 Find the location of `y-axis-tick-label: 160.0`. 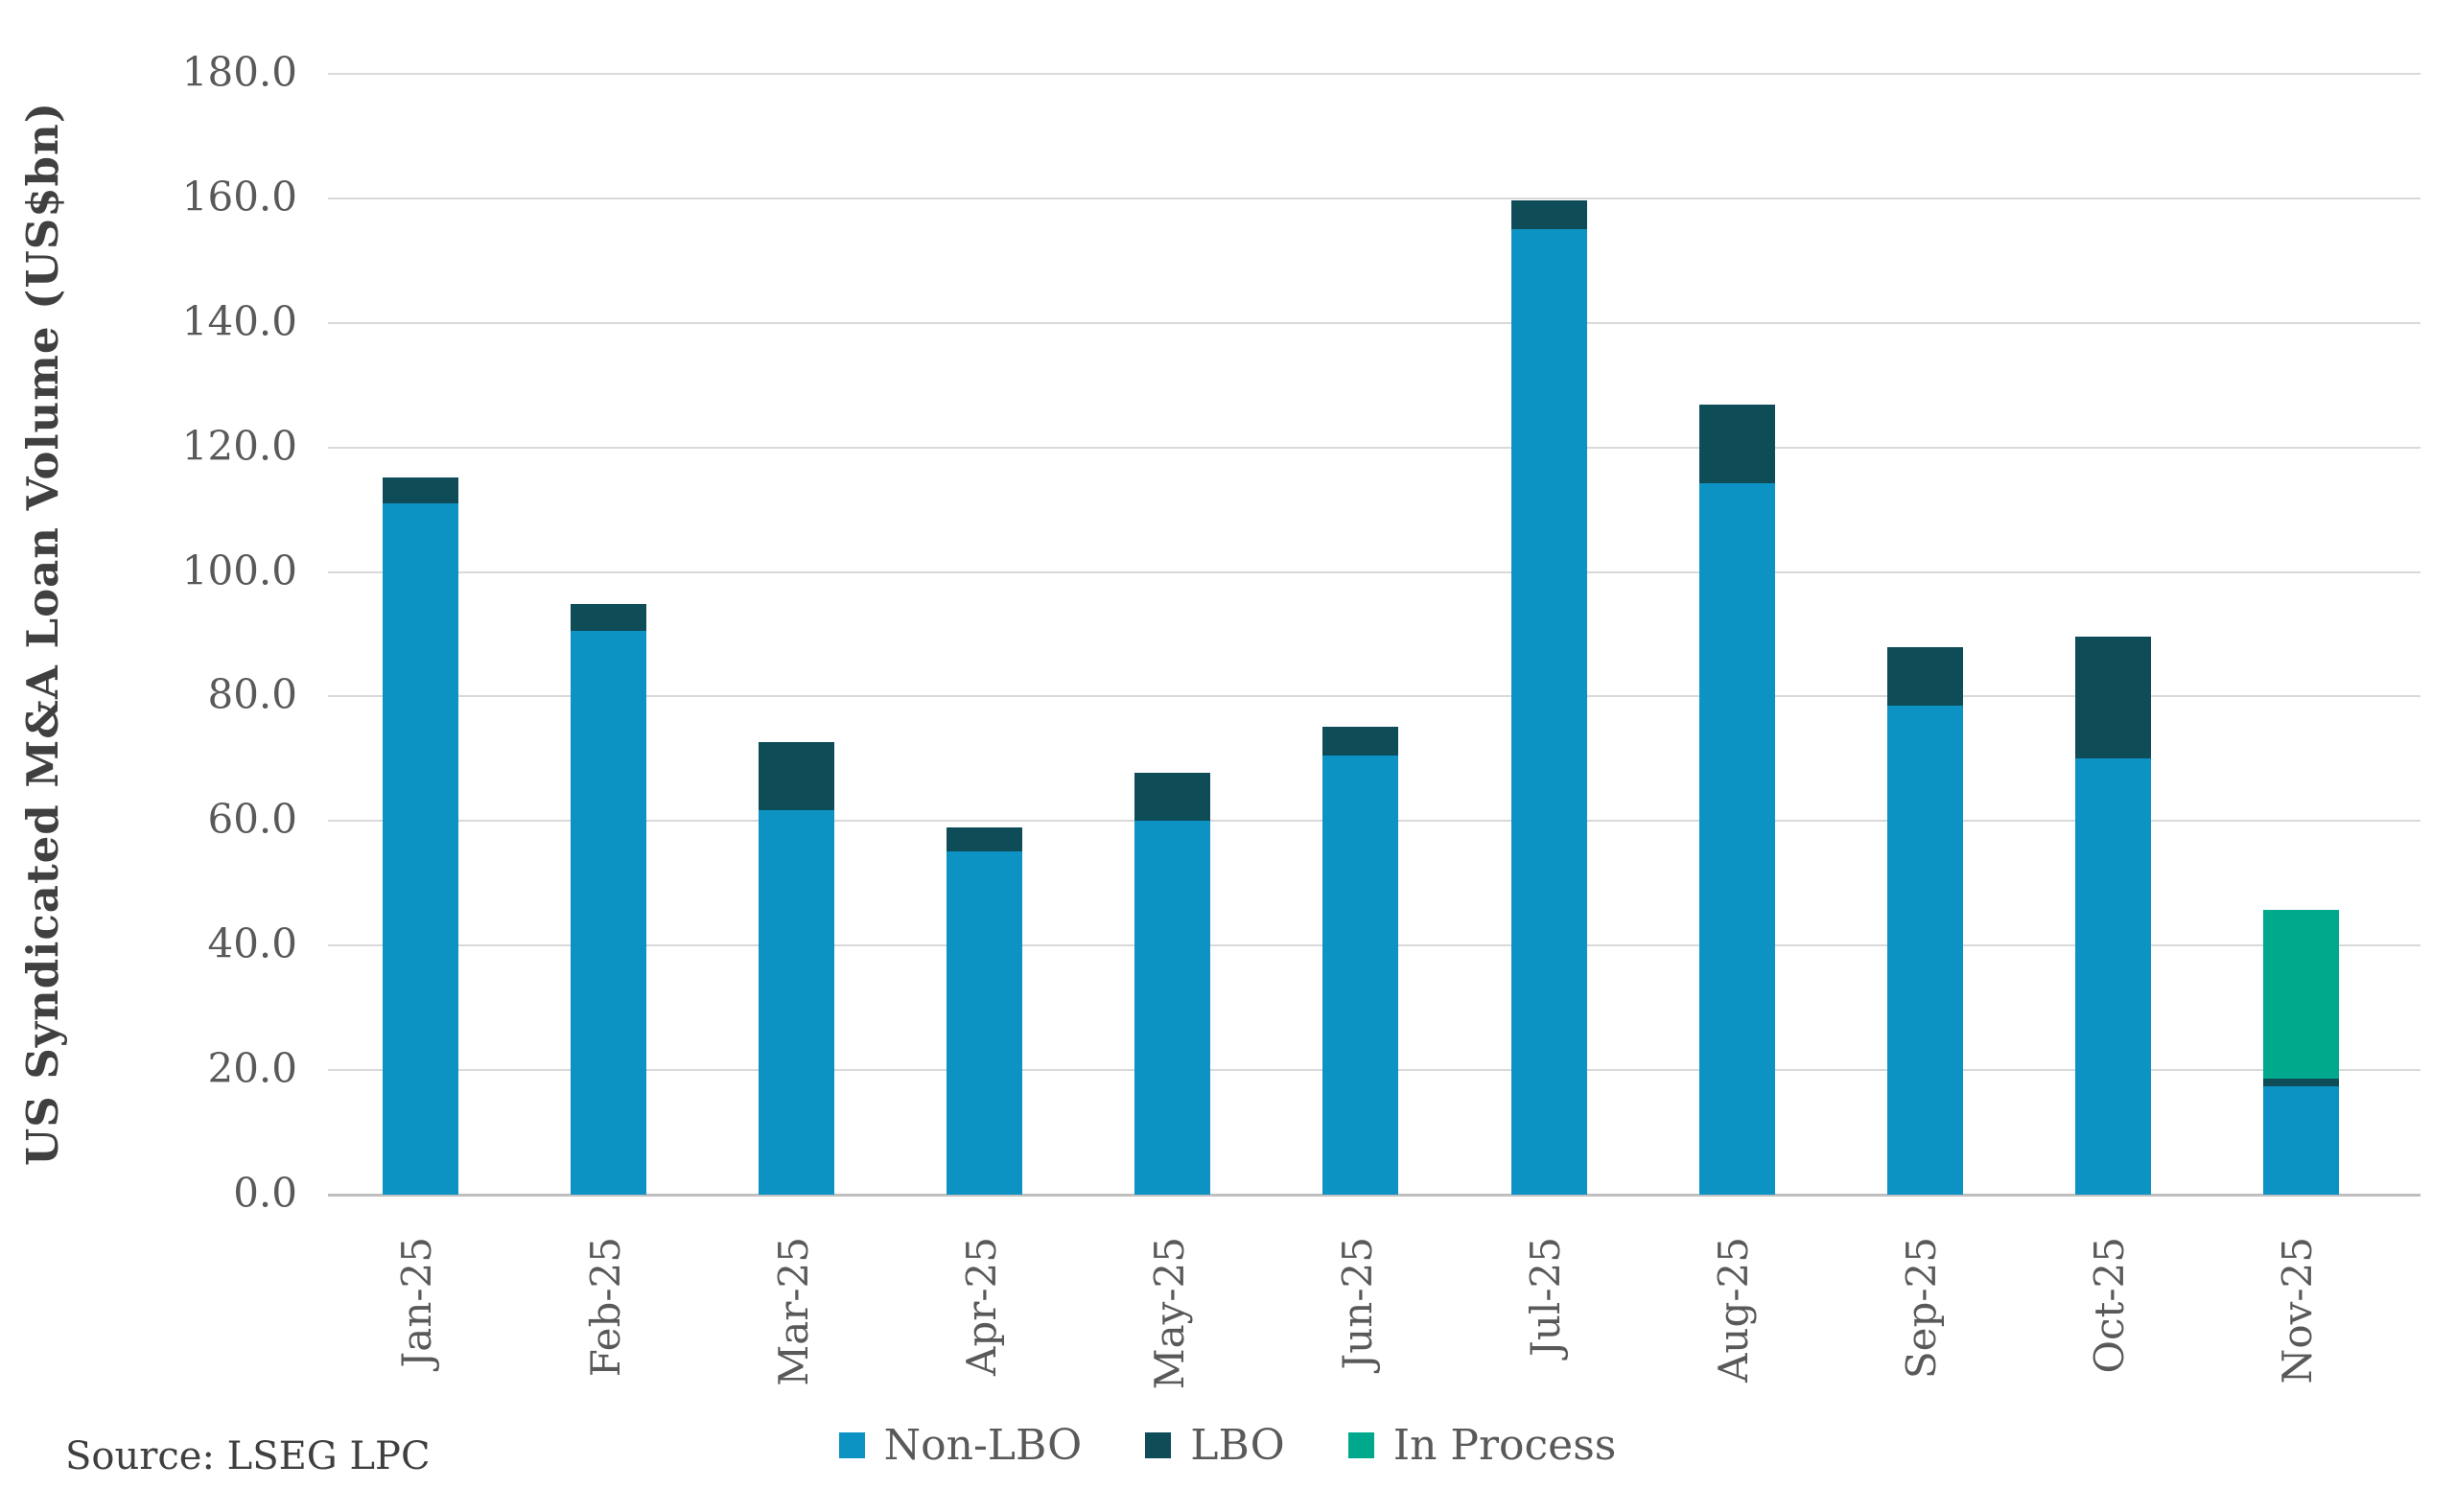

y-axis-tick-label: 160.0 is located at coordinates (239, 197).